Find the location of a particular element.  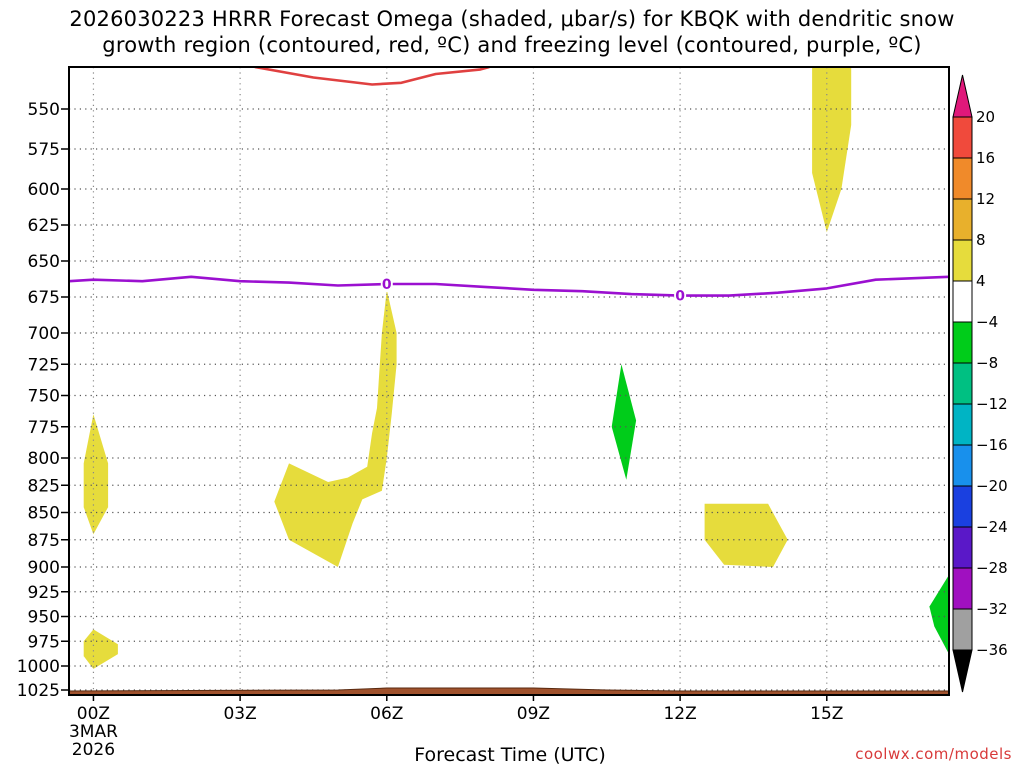

y-tick-label-650: 650 is located at coordinates (44, 262).